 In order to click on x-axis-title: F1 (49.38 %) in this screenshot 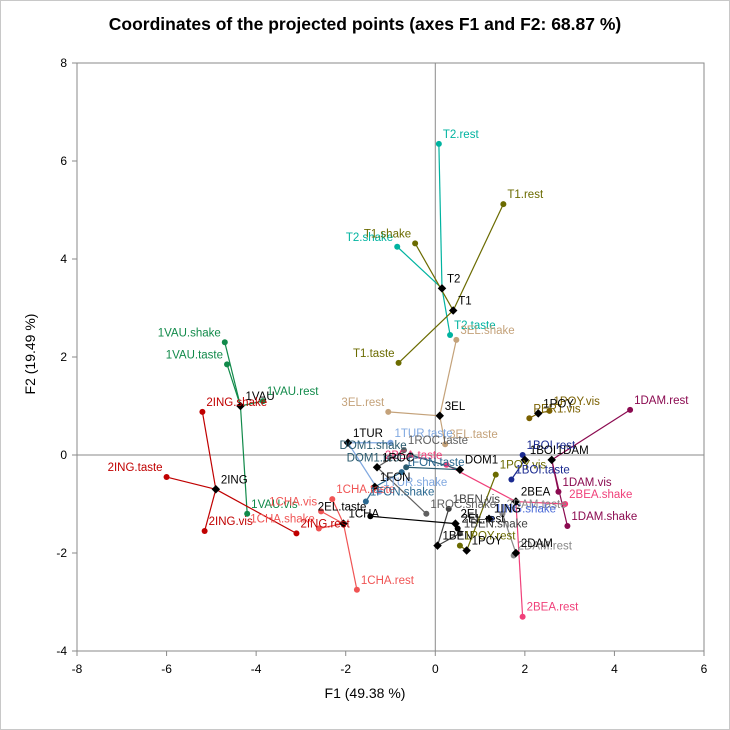, I will do `click(365, 693)`.